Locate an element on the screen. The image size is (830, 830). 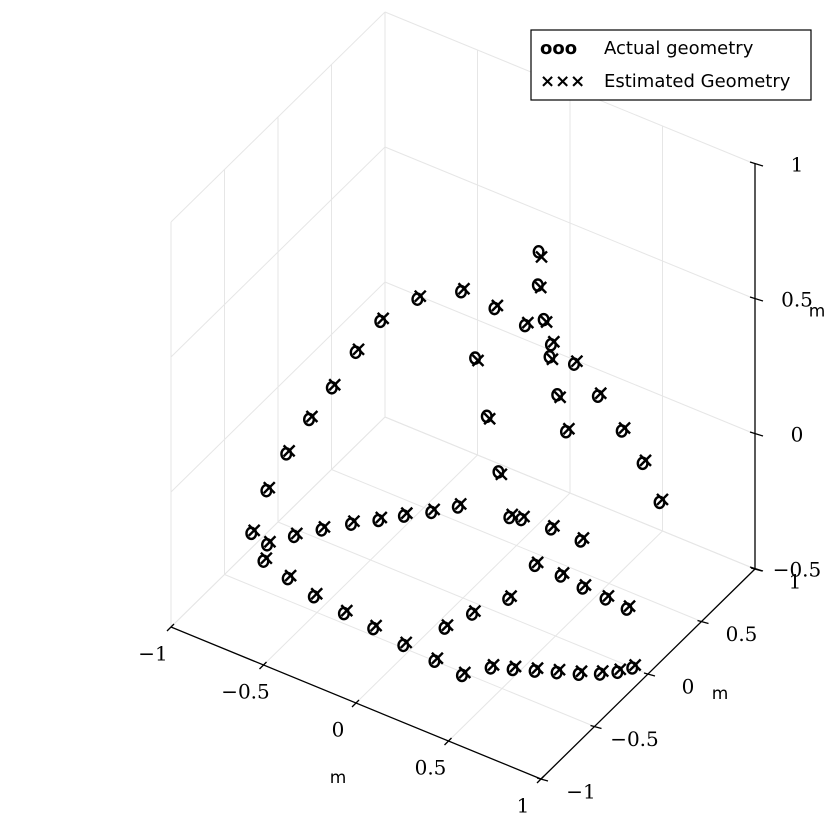
z-tick-label: 1 is located at coordinates (797, 165).